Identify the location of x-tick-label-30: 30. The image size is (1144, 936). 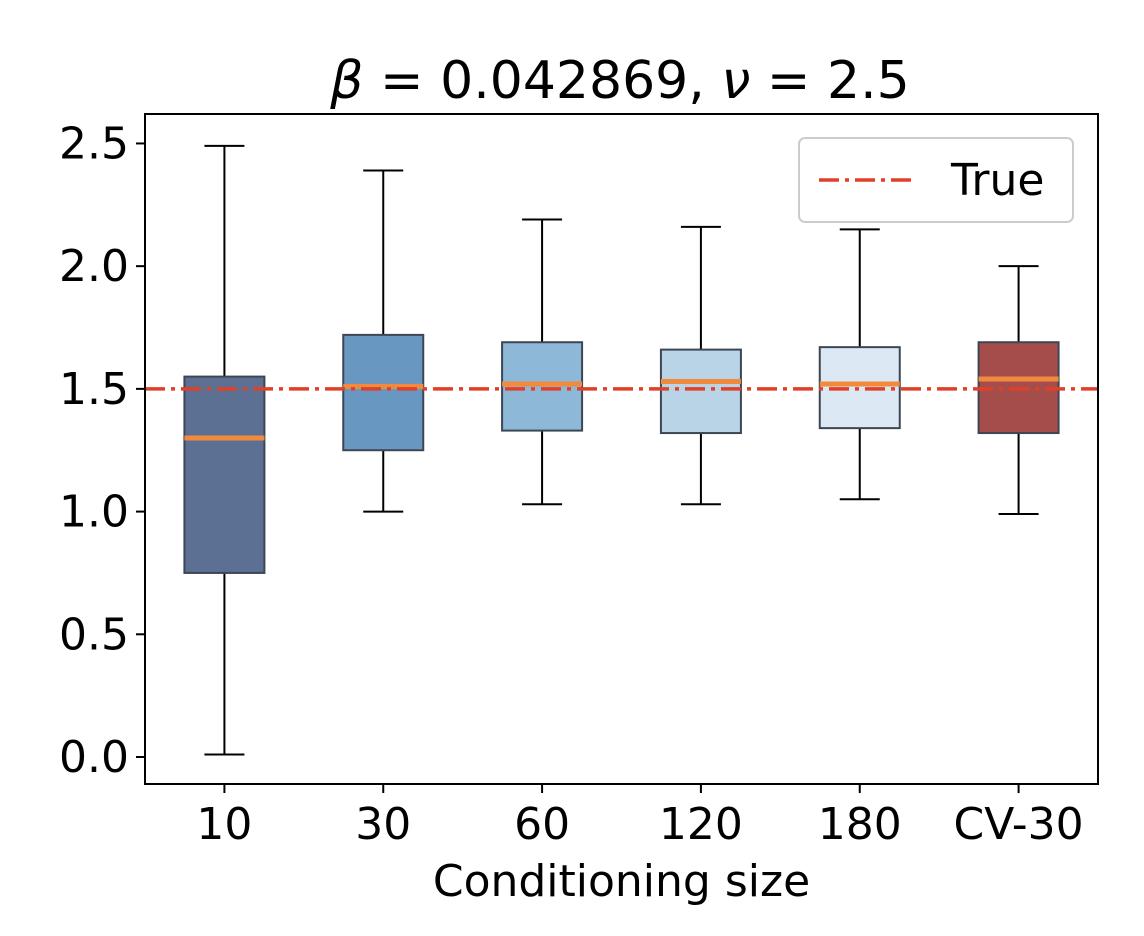
(383, 824).